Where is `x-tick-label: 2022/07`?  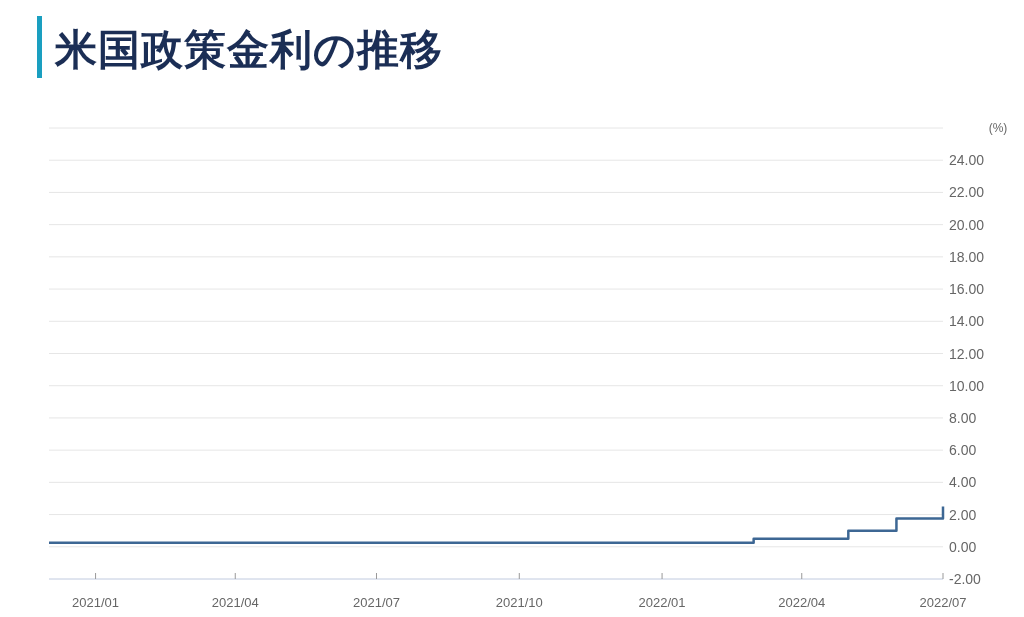
x-tick-label: 2022/07 is located at coordinates (943, 602).